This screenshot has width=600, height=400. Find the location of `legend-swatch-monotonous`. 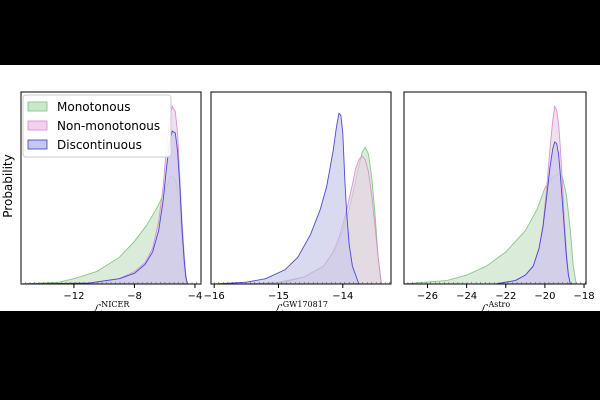

legend-swatch-monotonous is located at coordinates (37, 106).